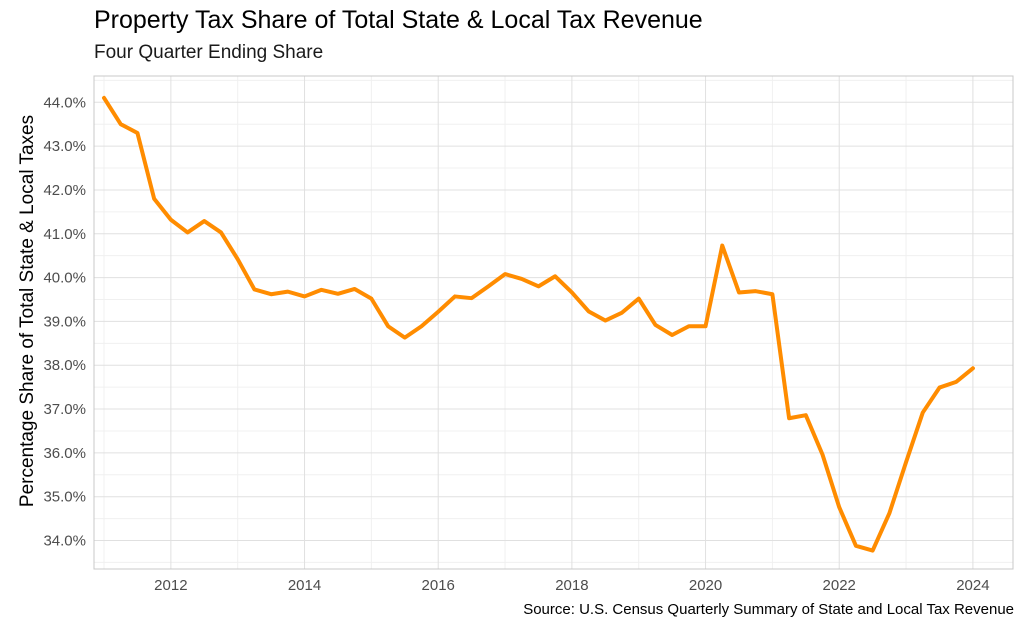 The height and width of the screenshot is (632, 1024). Describe the element at coordinates (64, 497) in the screenshot. I see `y-tick-label: 35.0%` at that location.